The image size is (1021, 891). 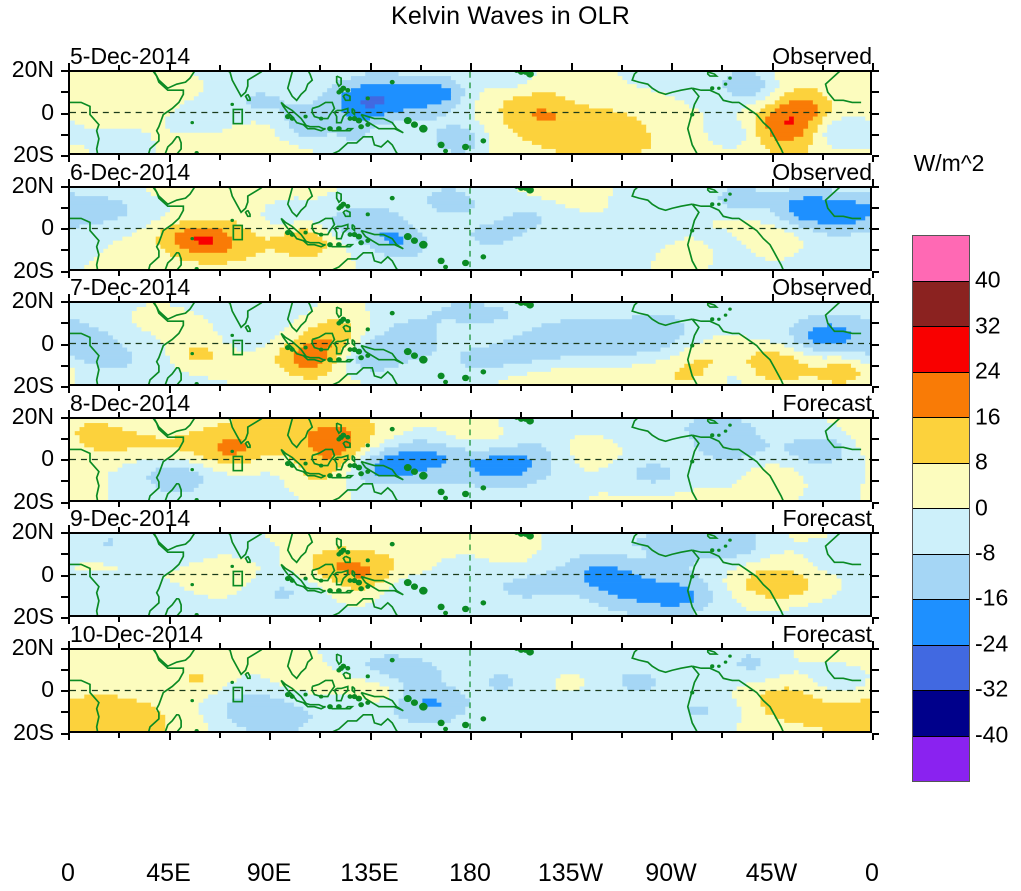 What do you see at coordinates (470, 287) in the screenshot?
I see `panel-header: 7-Dec-2014 Observed` at bounding box center [470, 287].